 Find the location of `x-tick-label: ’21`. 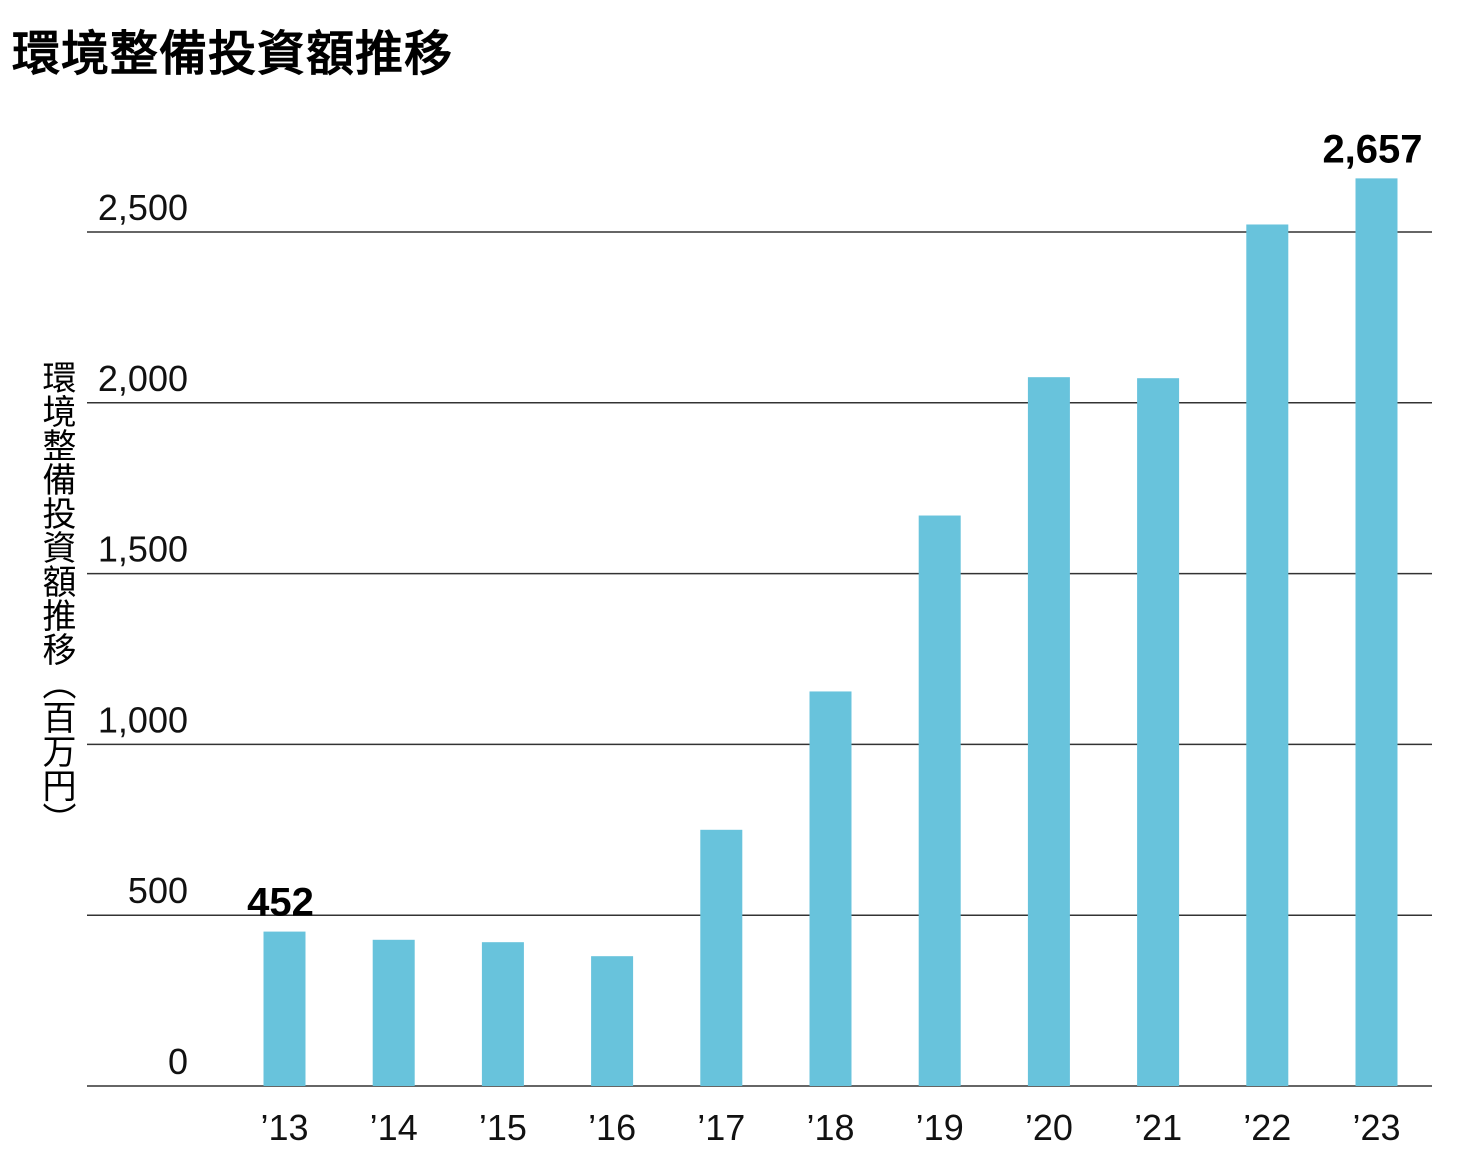

x-tick-label: ’21 is located at coordinates (1158, 1127).